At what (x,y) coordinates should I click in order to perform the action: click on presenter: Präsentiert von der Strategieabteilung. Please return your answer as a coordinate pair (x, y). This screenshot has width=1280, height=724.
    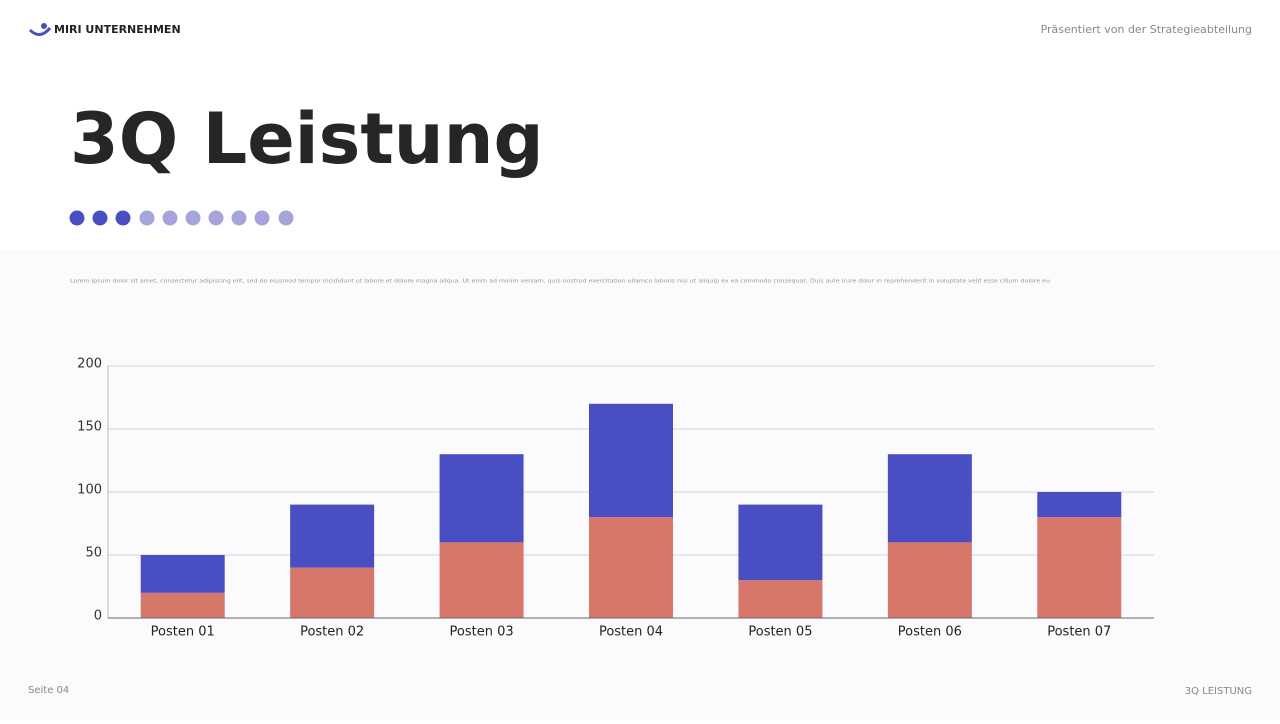
    Looking at the image, I should click on (1146, 29).